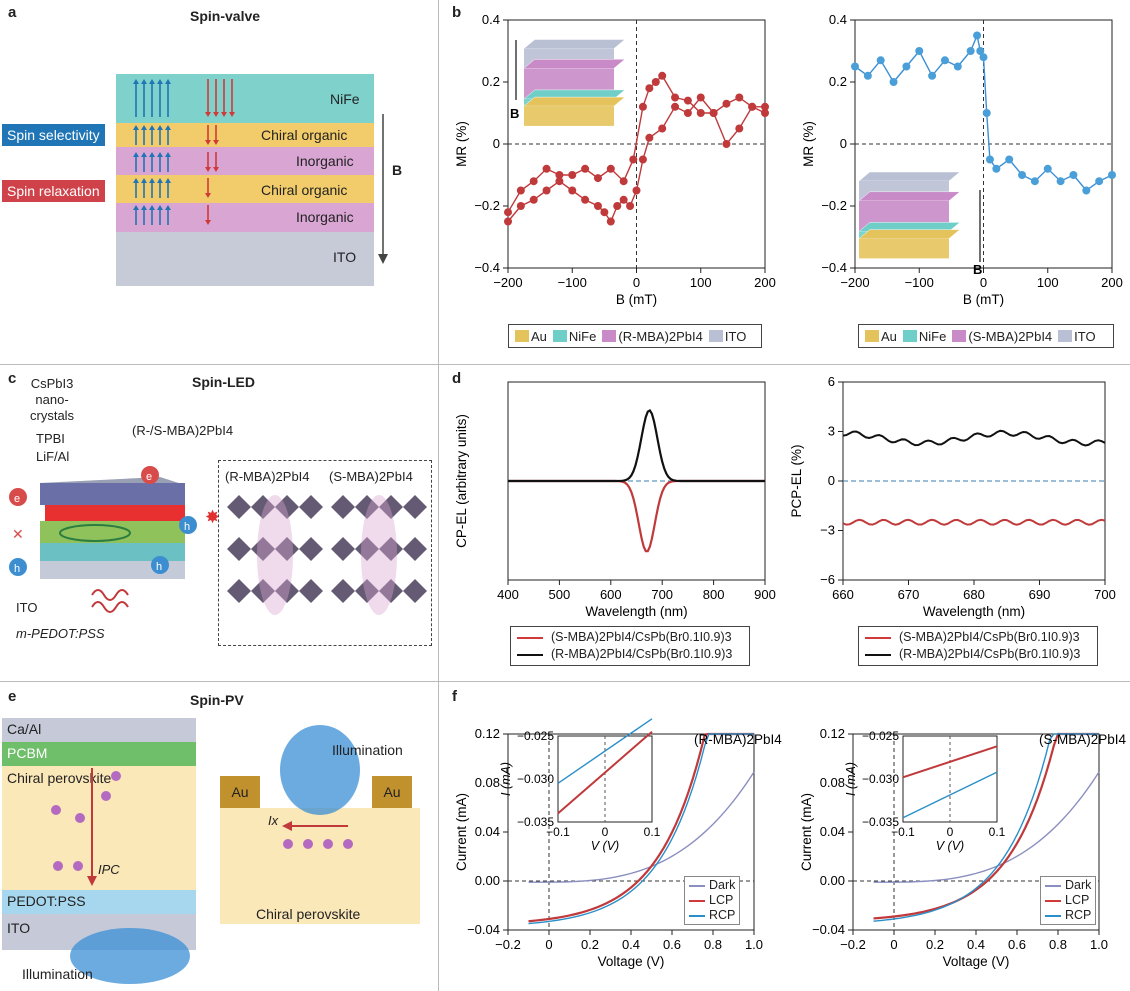 The width and height of the screenshot is (1130, 991). I want to click on y-tick-label: −0.04, so click(828, 929).